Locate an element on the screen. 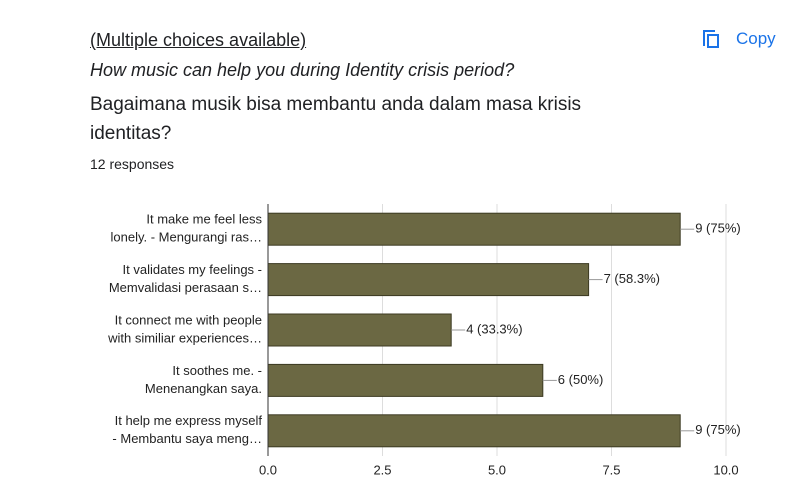  x-tick-label: 7.5 is located at coordinates (611, 469).